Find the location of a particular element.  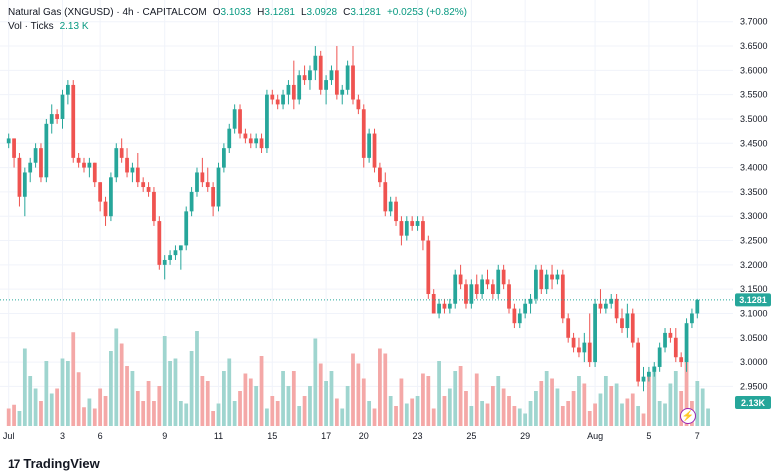

price-tick-label: 3.2000 is located at coordinates (754, 265).